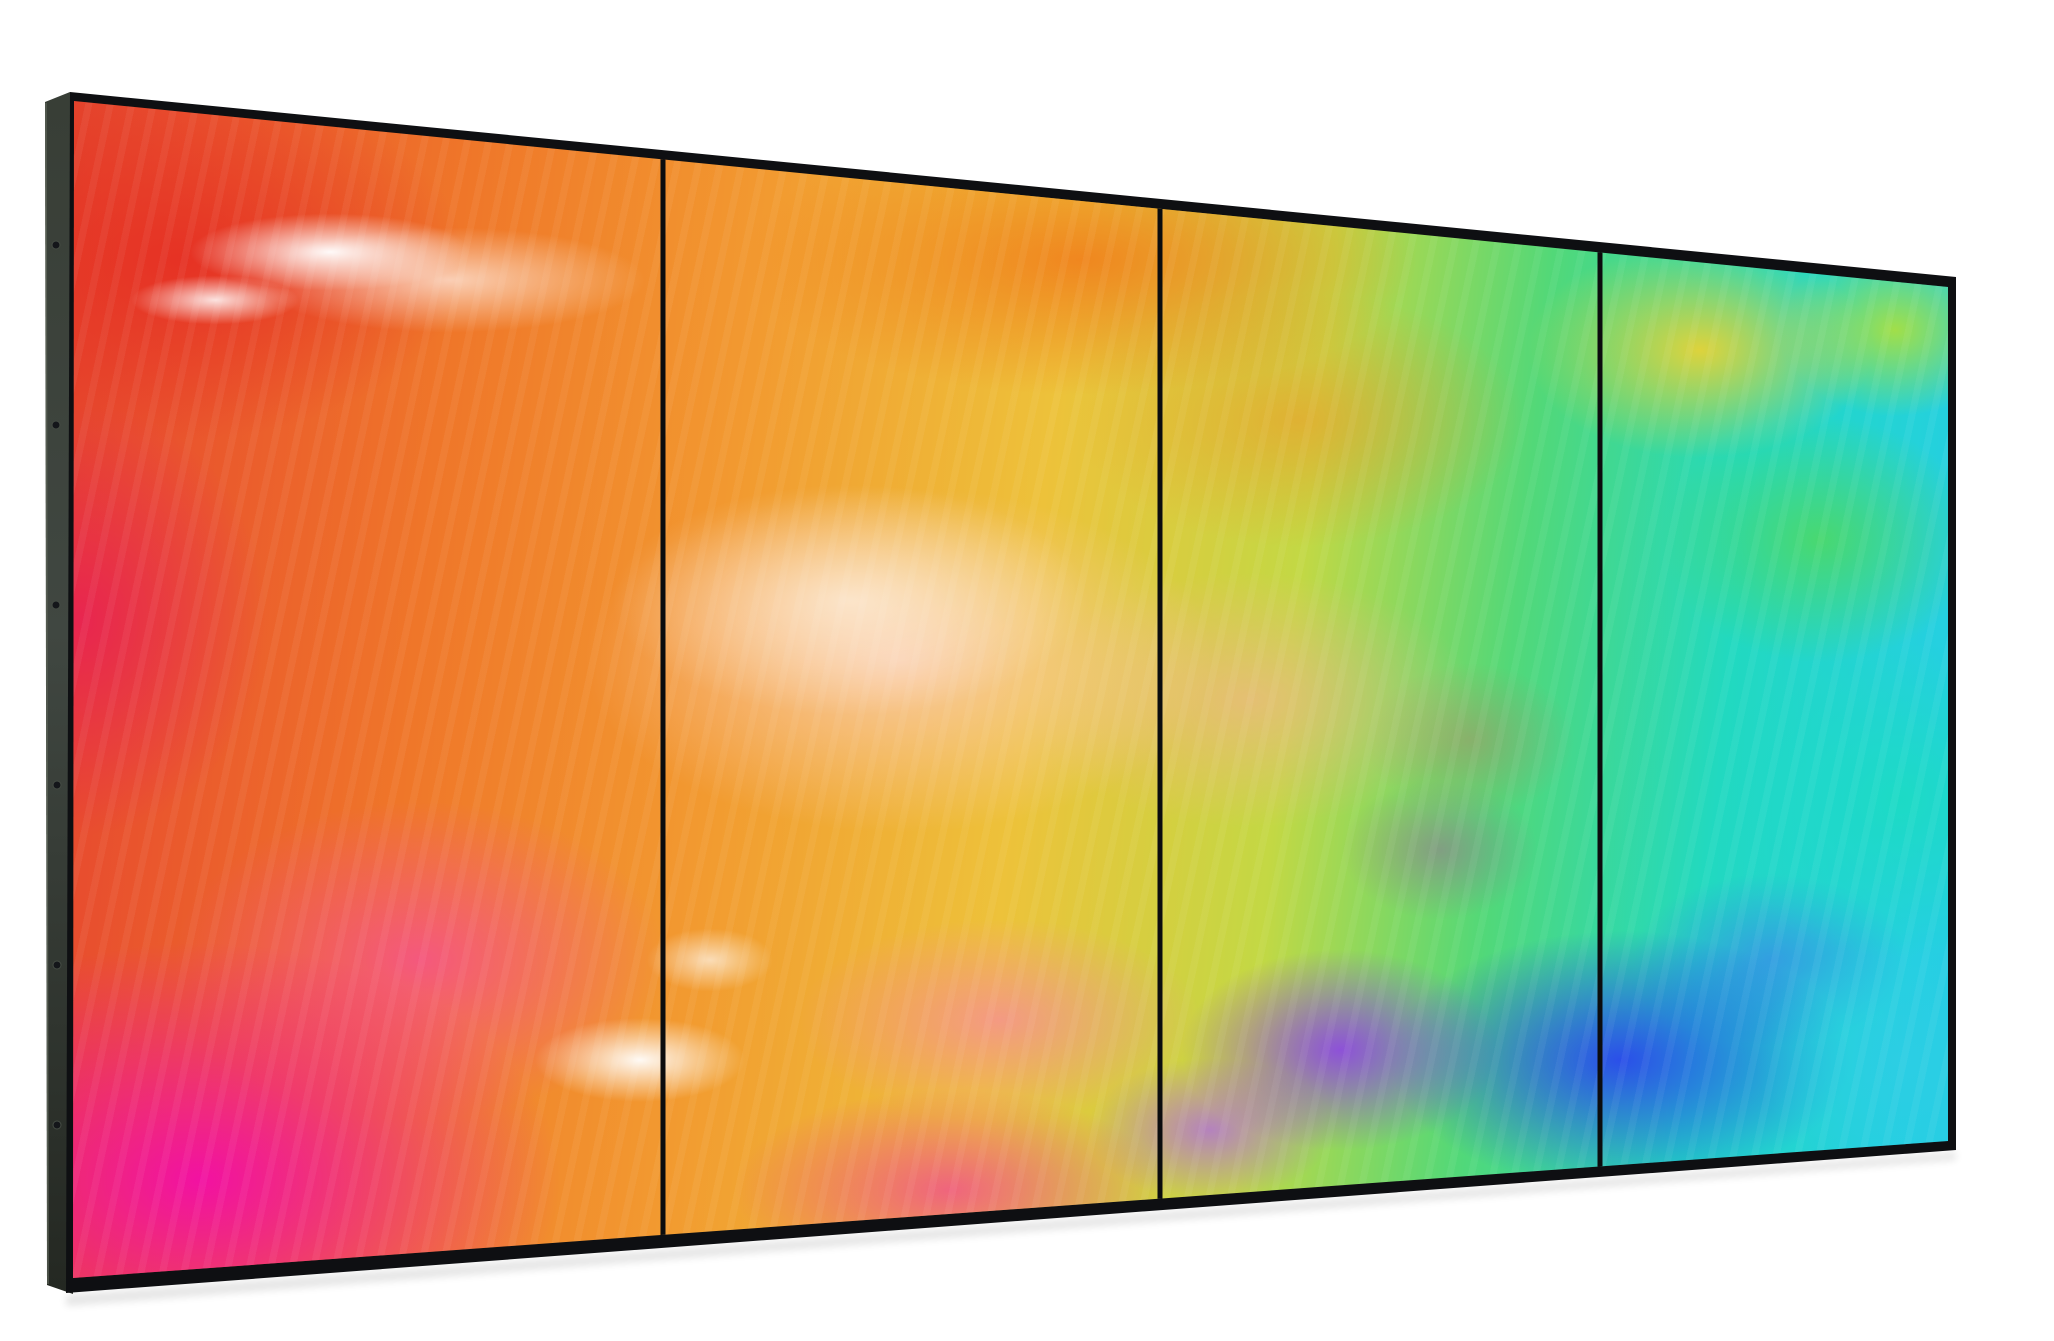  What do you see at coordinates (56, 685) in the screenshot?
I see `frame-screws` at bounding box center [56, 685].